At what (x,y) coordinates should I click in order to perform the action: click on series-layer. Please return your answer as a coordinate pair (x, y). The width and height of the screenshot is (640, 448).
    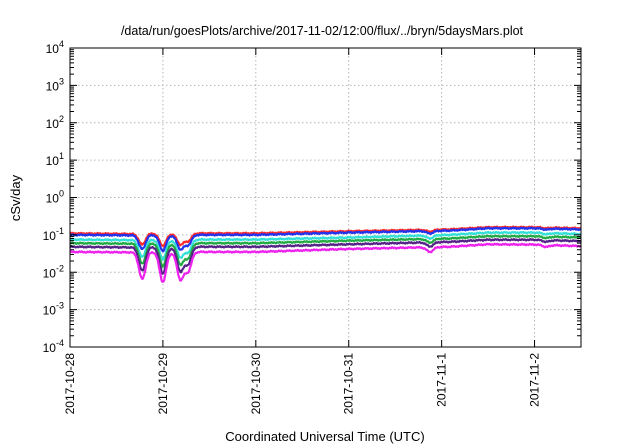
    Looking at the image, I should click on (325, 254).